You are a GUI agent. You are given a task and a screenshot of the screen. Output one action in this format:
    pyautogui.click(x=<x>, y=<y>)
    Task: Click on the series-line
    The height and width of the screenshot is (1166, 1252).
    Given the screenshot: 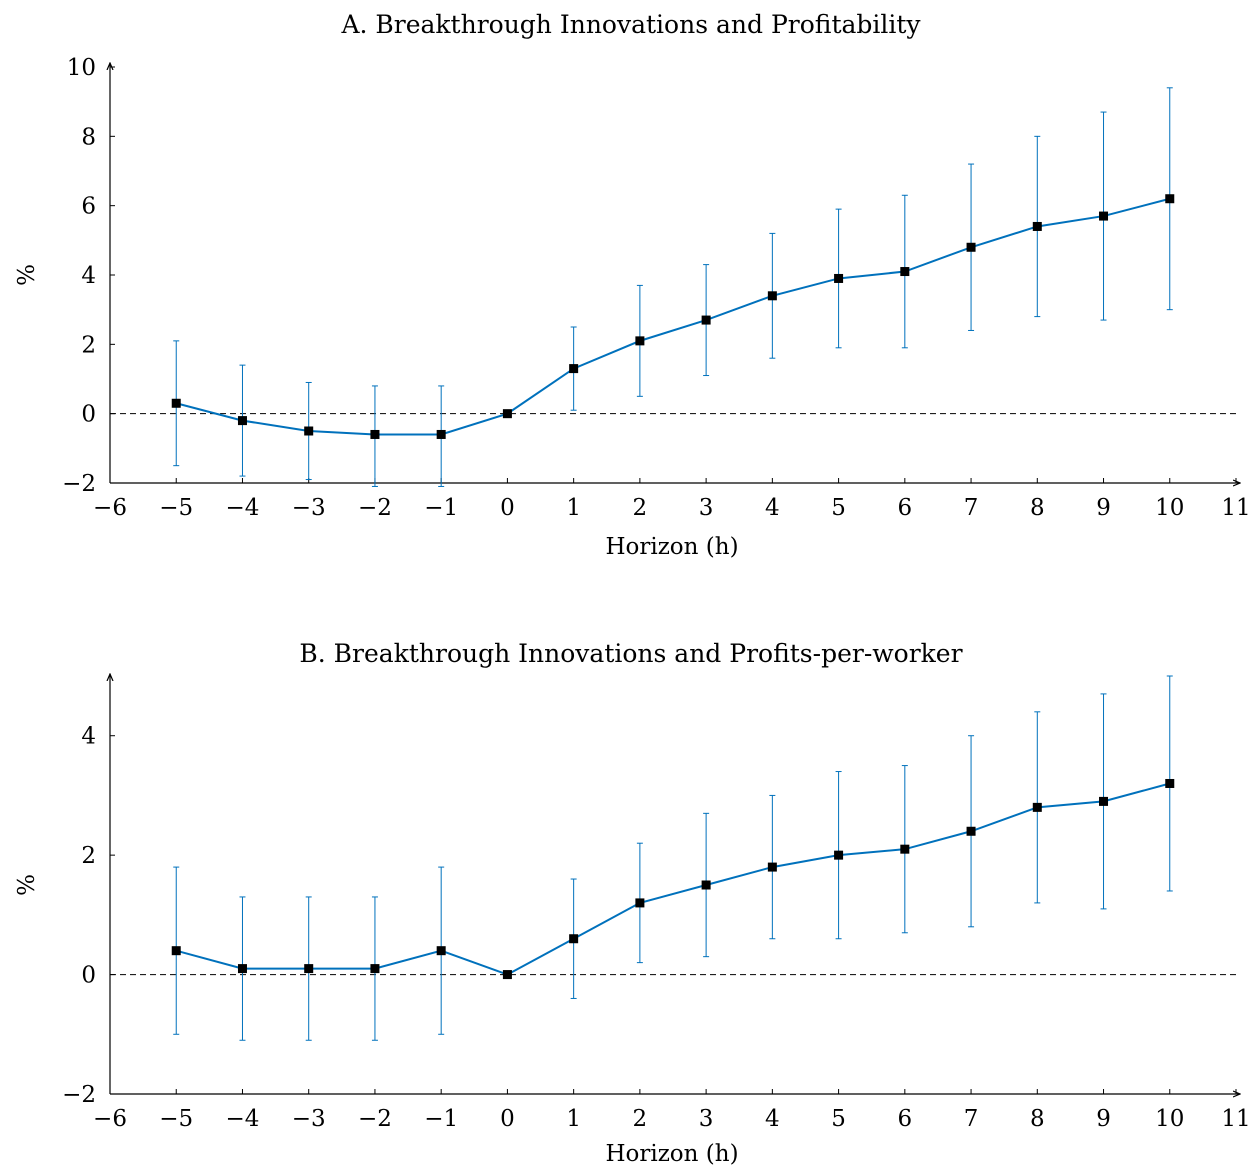 What is the action you would take?
    pyautogui.click(x=673, y=879)
    